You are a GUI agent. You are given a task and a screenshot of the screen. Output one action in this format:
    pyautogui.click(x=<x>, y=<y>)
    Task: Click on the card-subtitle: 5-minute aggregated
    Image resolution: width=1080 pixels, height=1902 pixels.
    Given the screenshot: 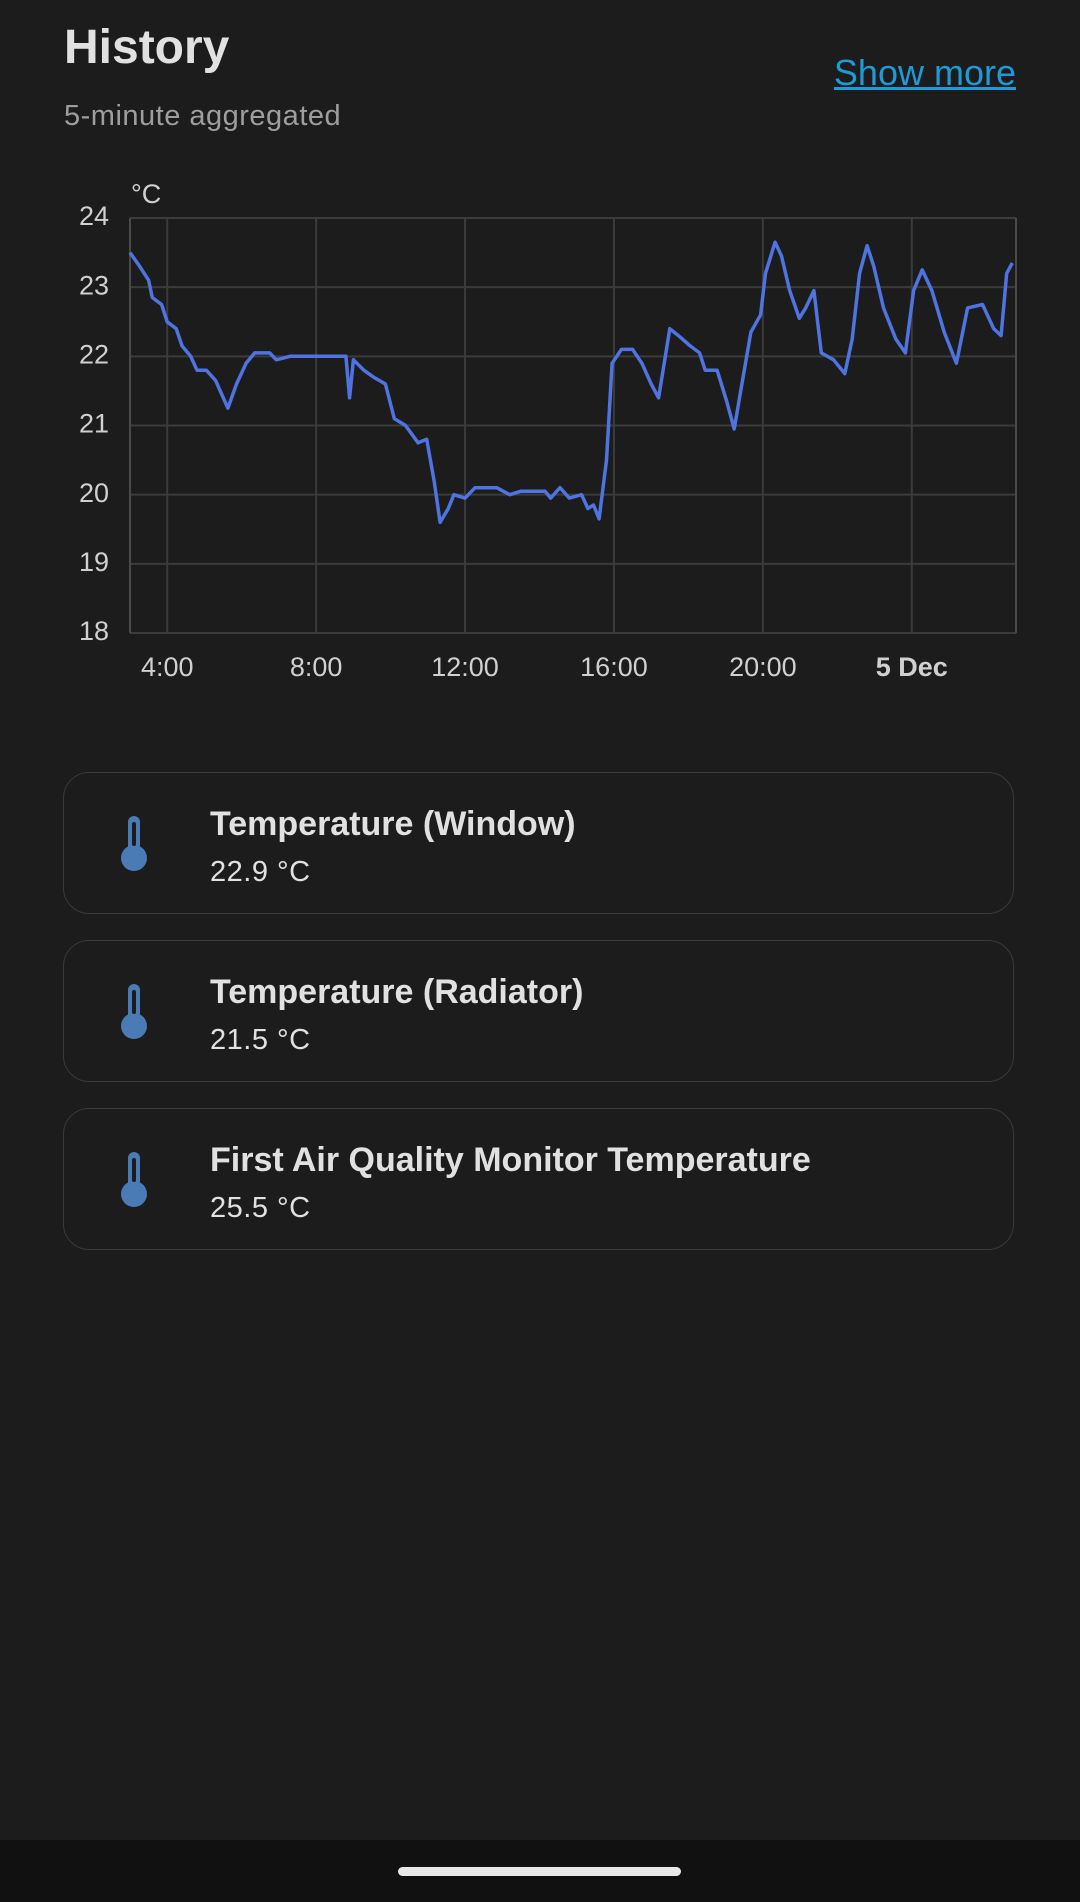 What is the action you would take?
    pyautogui.click(x=203, y=116)
    